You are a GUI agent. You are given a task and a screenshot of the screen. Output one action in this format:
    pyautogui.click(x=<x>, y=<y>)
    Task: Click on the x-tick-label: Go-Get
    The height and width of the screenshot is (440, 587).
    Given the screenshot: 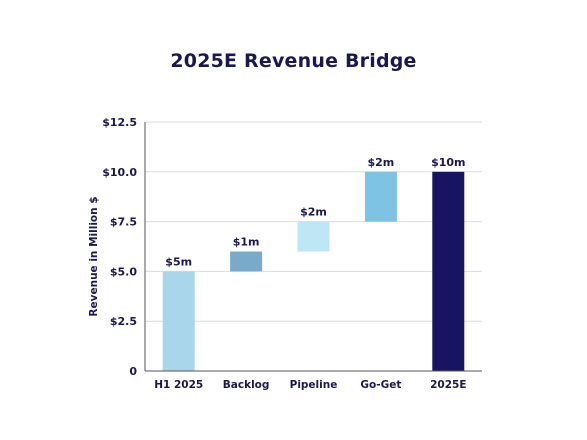 What is the action you would take?
    pyautogui.click(x=380, y=385)
    